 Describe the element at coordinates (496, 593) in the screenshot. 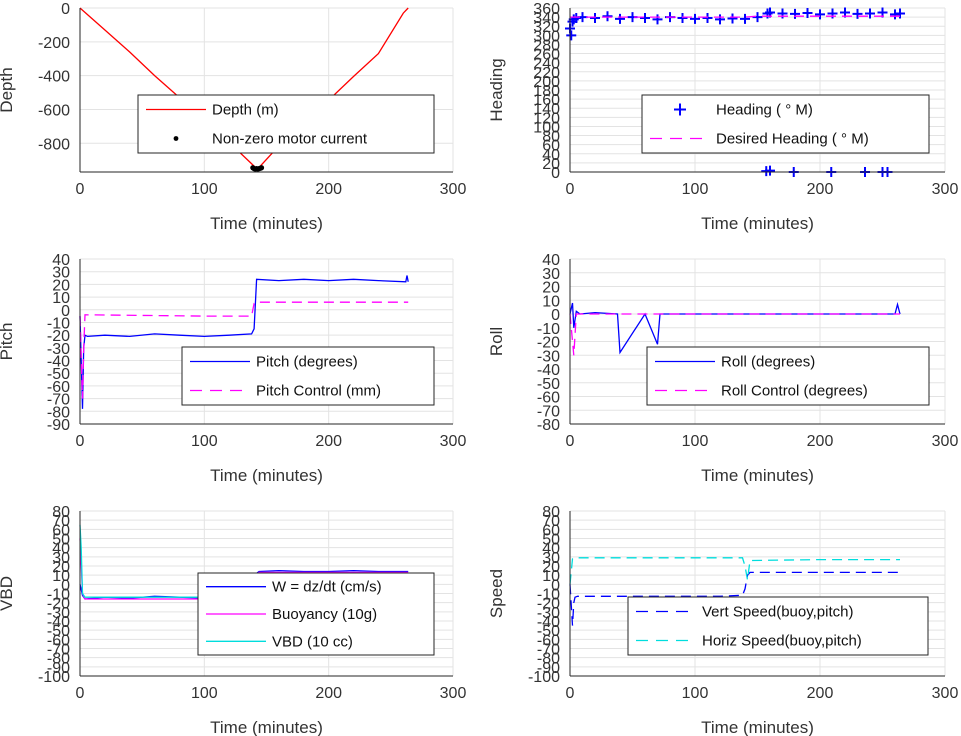

I see `y-axis-label: Speed` at that location.